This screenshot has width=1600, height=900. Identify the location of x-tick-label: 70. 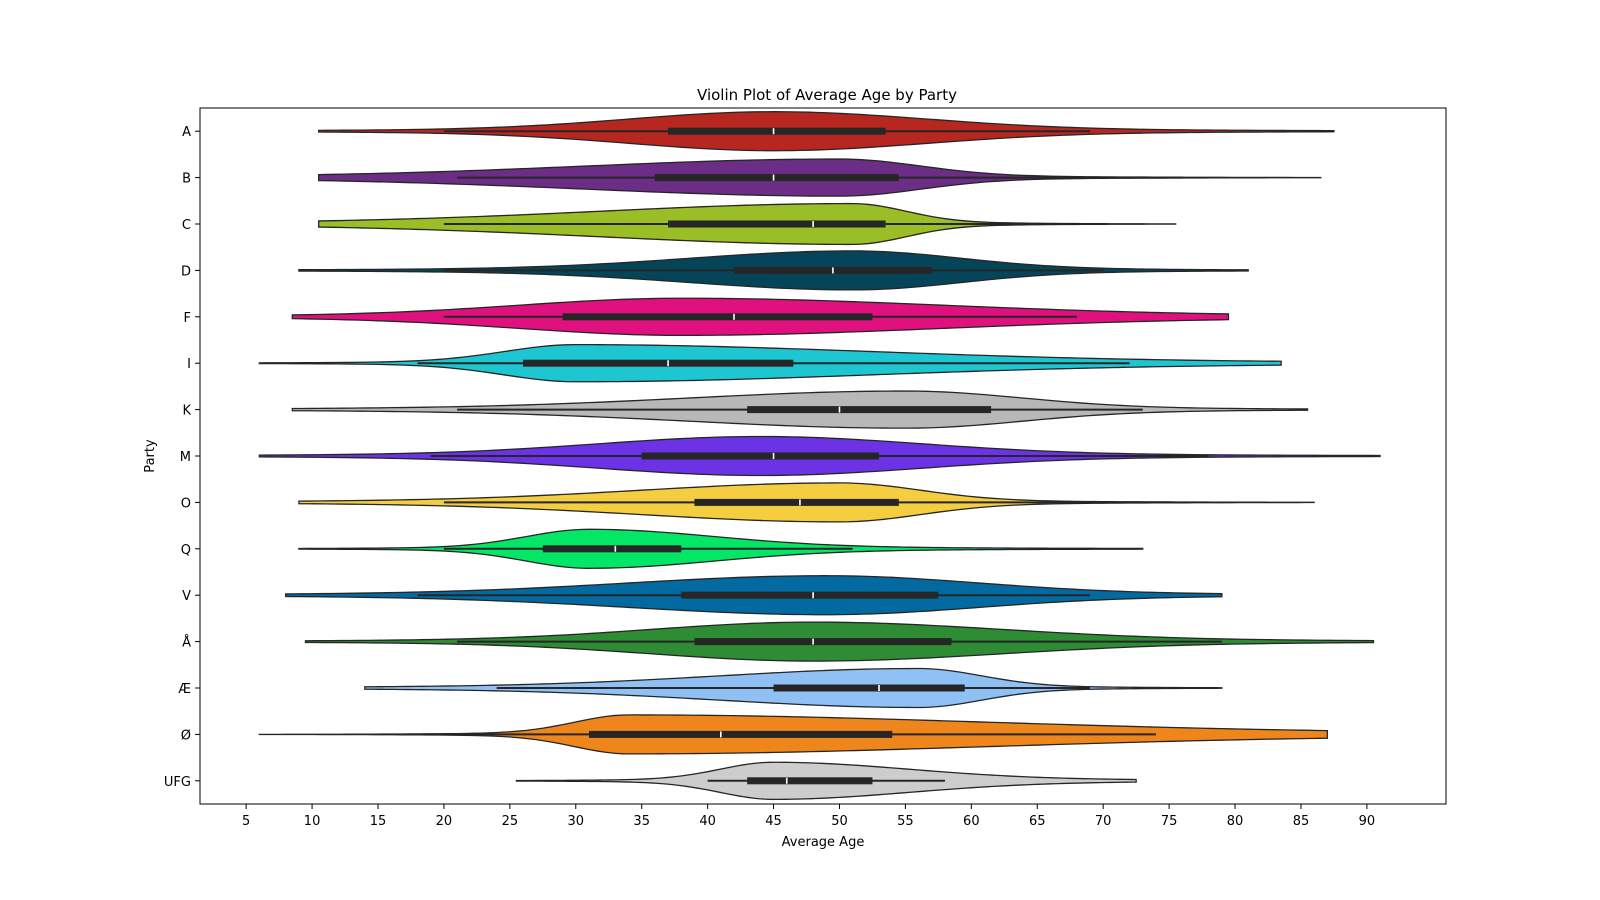
(1103, 821).